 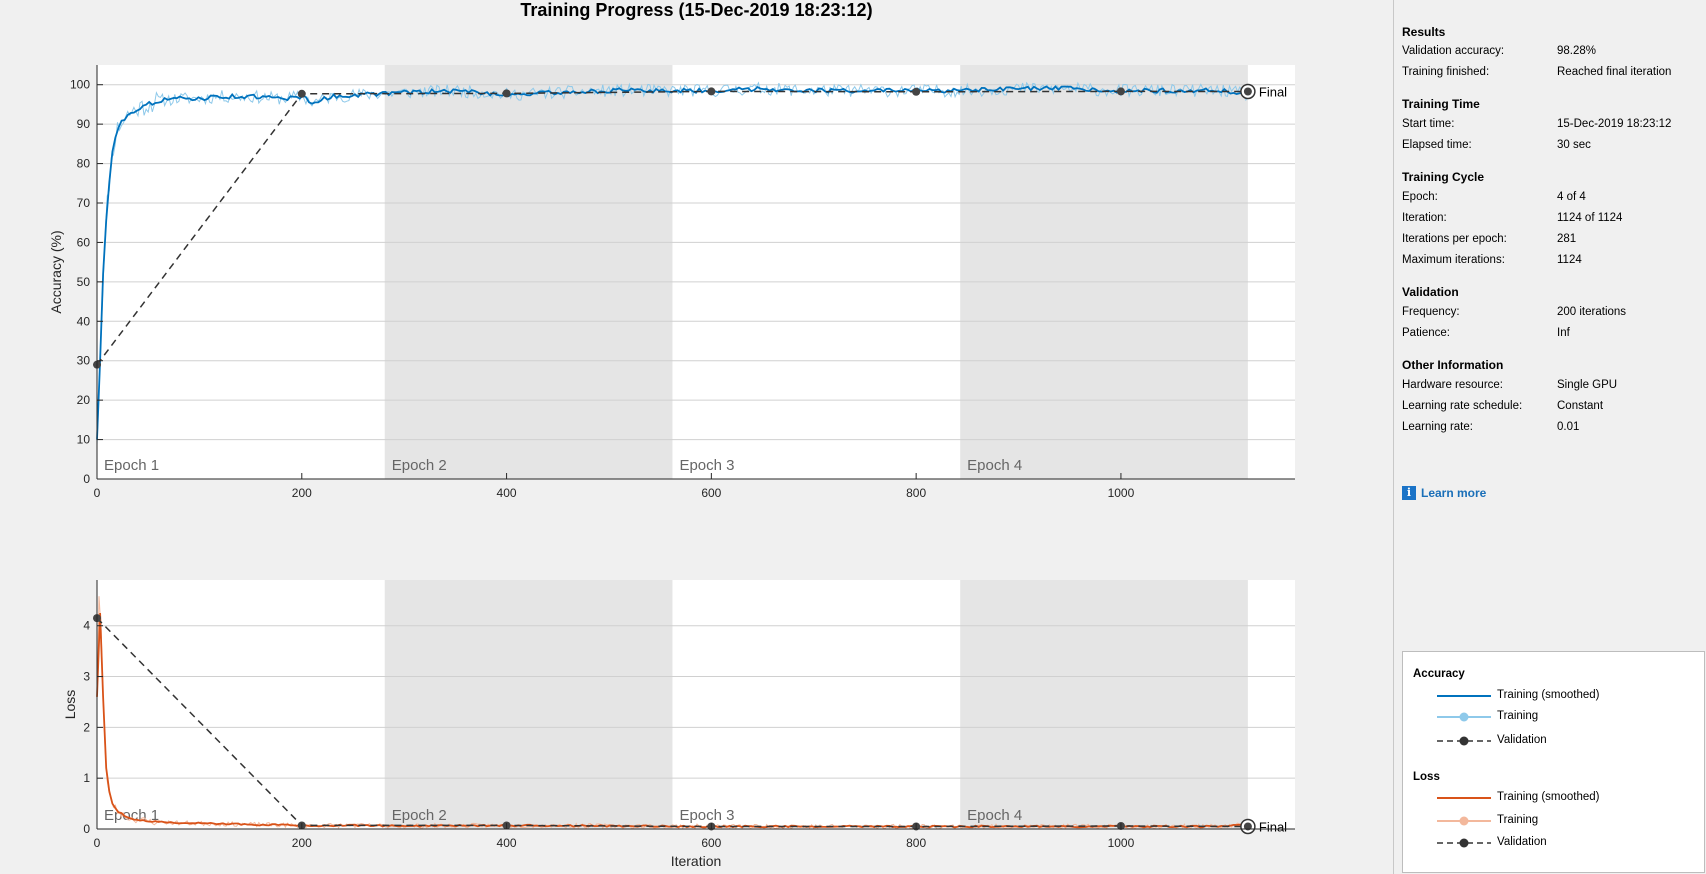 What do you see at coordinates (84, 203) in the screenshot?
I see `y-tick-label: 70` at bounding box center [84, 203].